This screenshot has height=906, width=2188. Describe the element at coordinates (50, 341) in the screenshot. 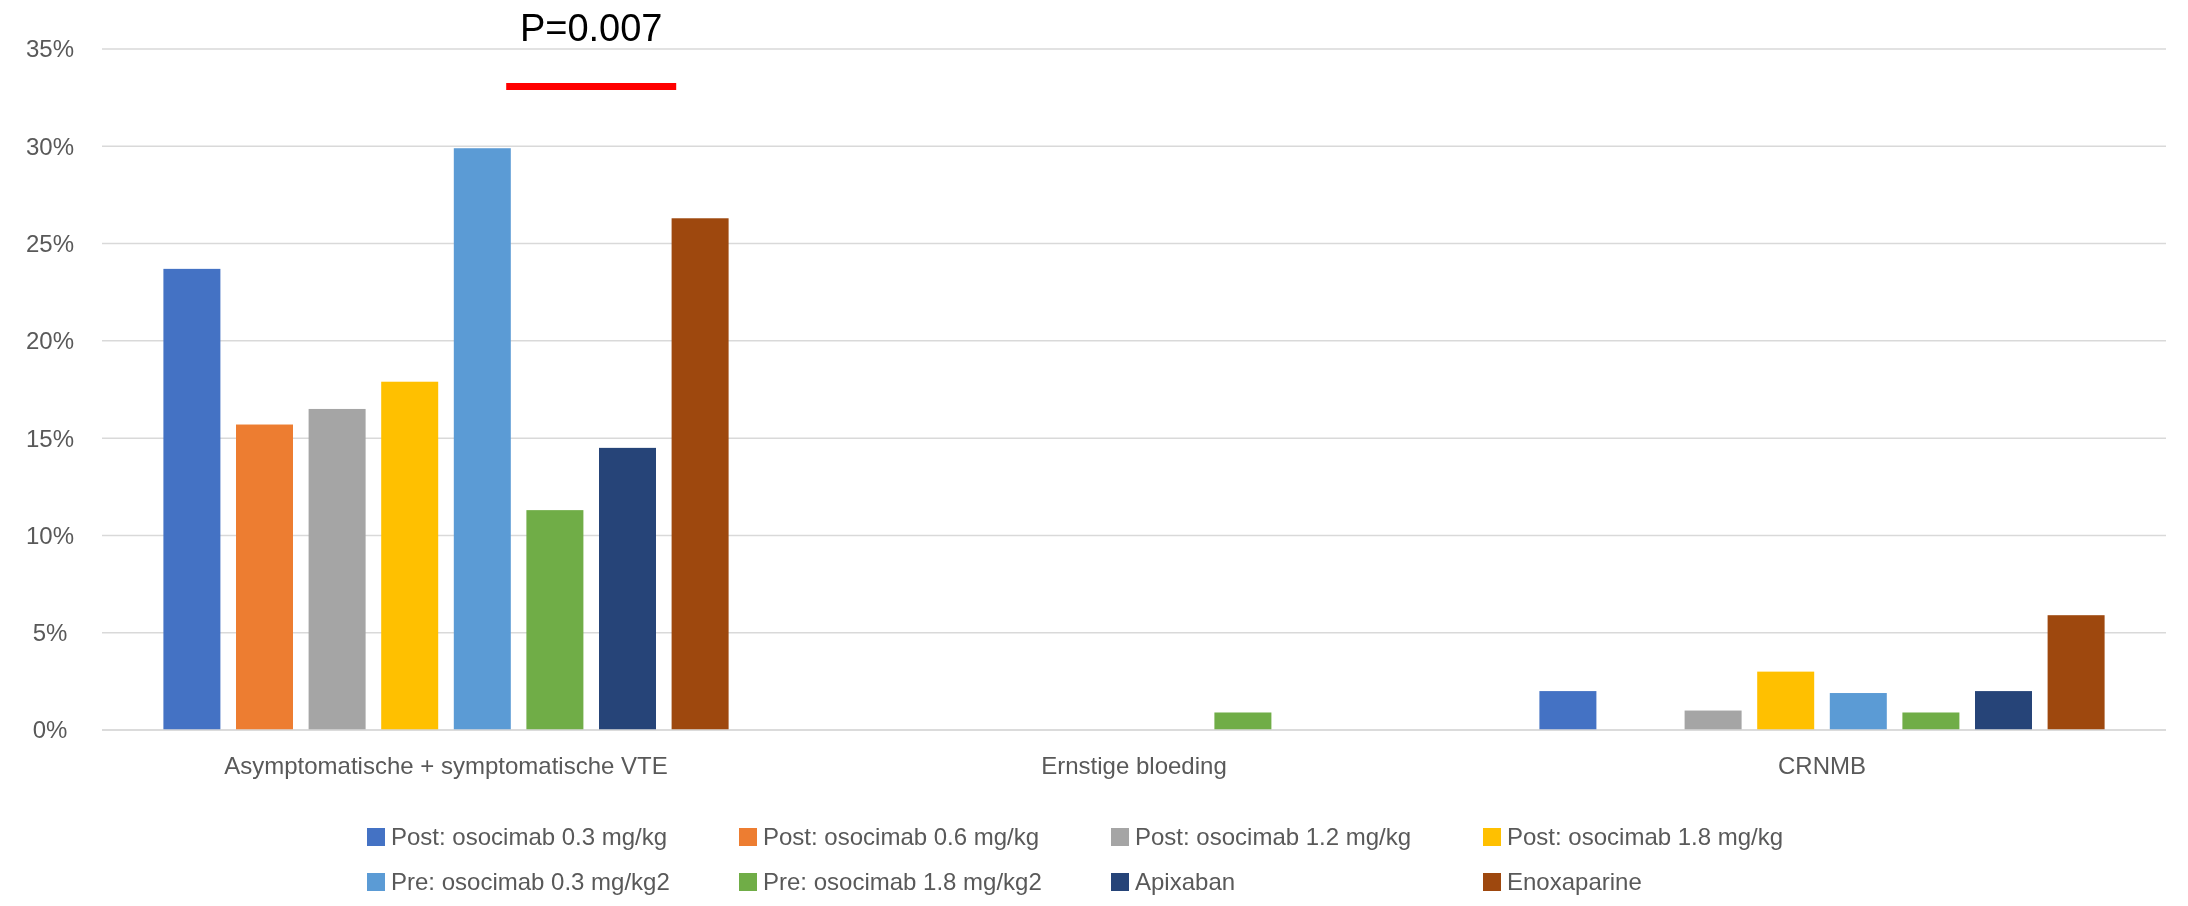

I see `y-tick-label: 20%` at that location.